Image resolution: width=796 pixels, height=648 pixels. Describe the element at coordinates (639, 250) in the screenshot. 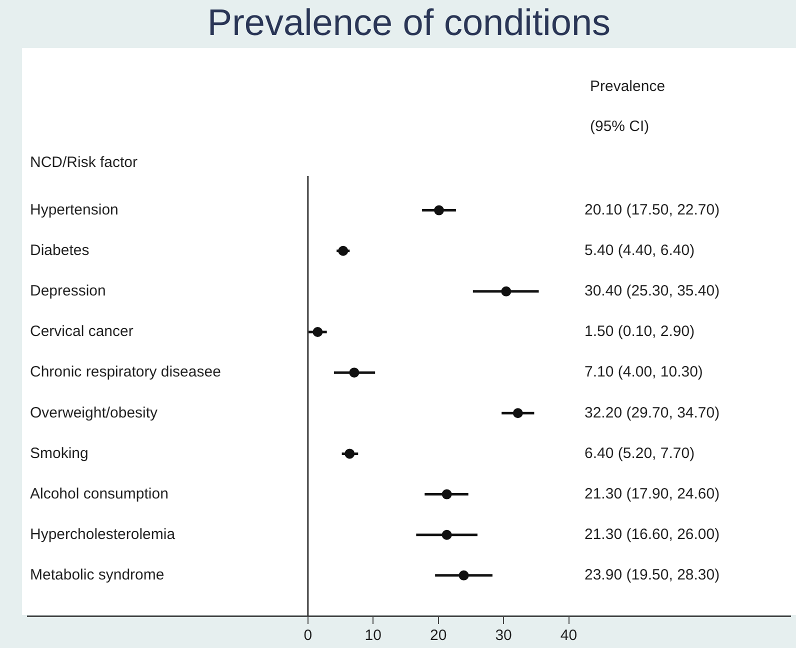

I see `annotation: 5.40 (4.40, 6.40)` at that location.